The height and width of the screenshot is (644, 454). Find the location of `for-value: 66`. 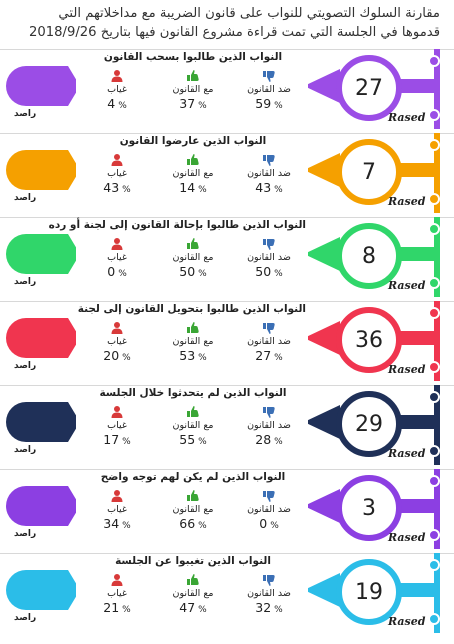

for-value: 66 is located at coordinates (187, 523).